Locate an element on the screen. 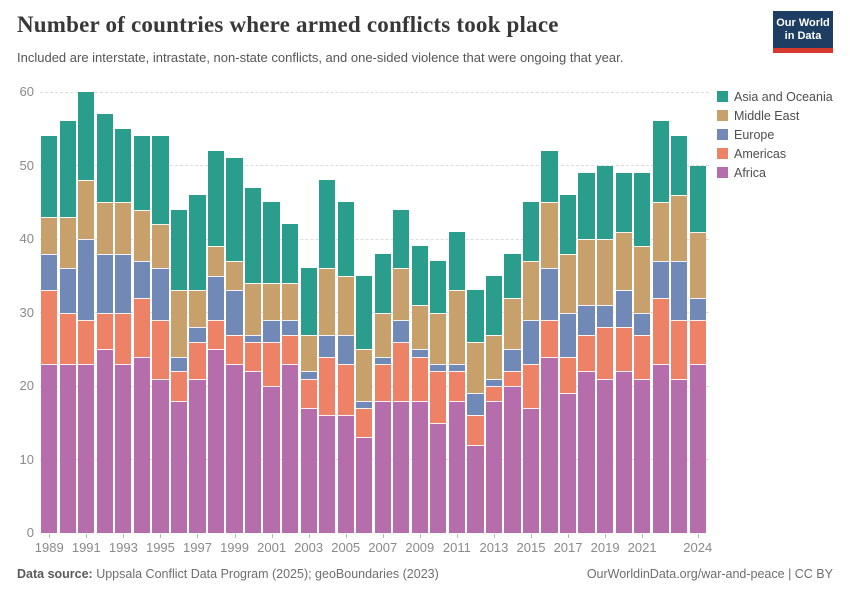 This screenshot has width=850, height=600. bar-2017 is located at coordinates (568, 312).